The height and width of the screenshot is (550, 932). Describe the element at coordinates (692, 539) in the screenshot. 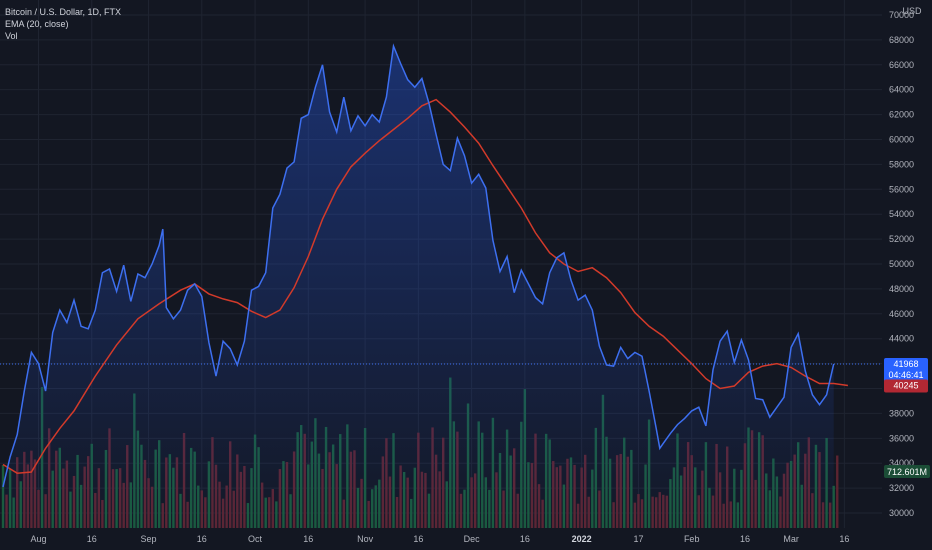

I see `x-tick-label: Feb` at that location.